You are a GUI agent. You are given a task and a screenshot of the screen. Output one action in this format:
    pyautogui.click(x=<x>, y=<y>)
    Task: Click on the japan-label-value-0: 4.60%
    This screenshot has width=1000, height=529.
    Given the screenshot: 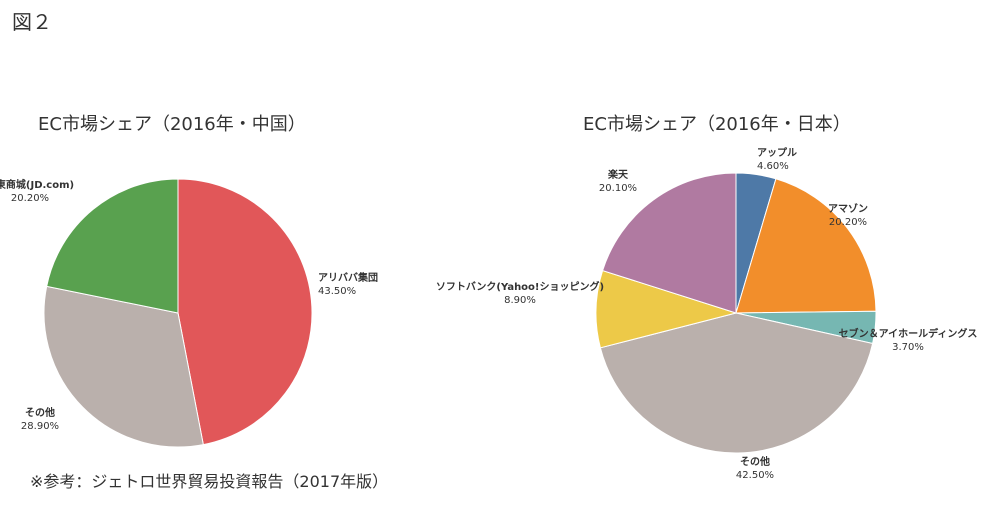 What is the action you would take?
    pyautogui.click(x=773, y=166)
    